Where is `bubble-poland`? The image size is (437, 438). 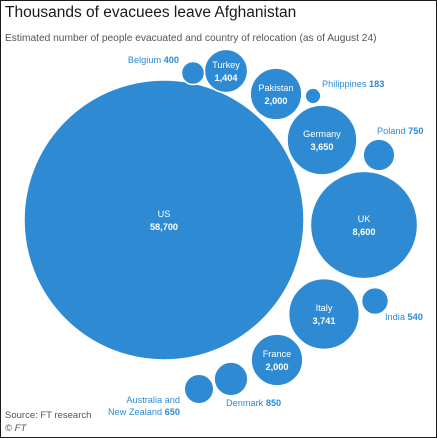
bubble-poland is located at coordinates (379, 155).